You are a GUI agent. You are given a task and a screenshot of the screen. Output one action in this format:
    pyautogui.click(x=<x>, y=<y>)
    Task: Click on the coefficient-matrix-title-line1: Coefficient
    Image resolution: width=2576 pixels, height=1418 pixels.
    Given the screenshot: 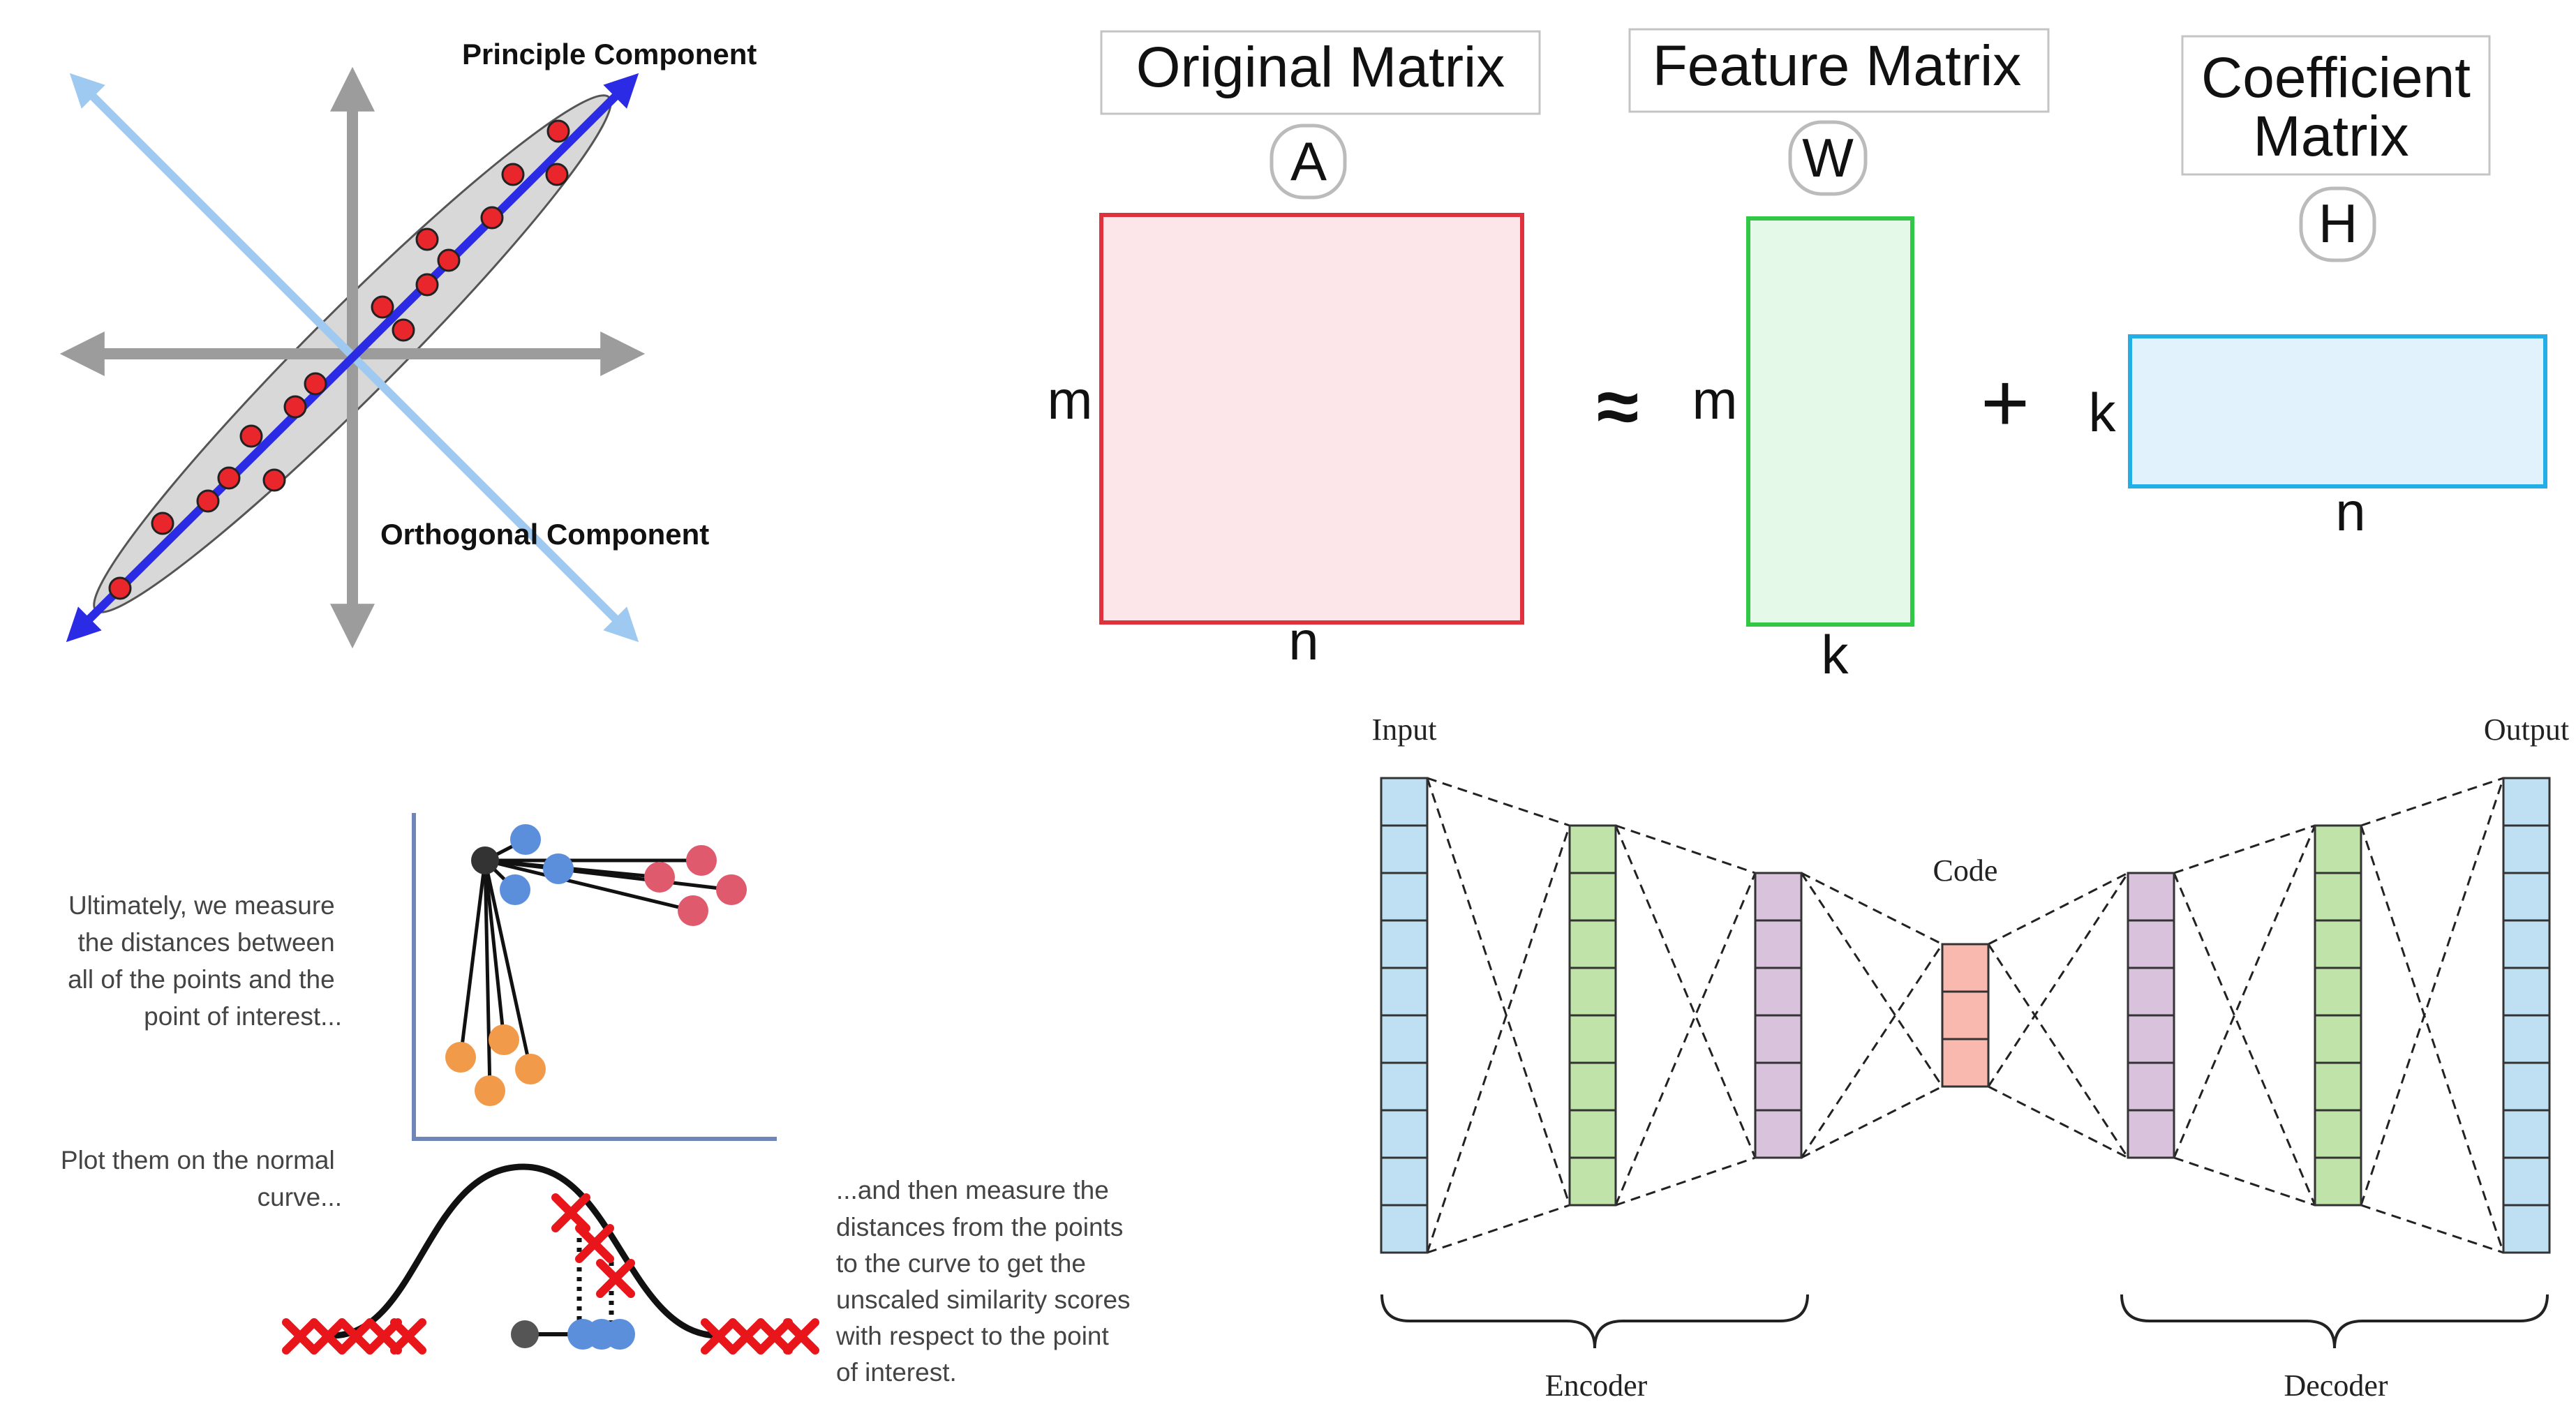 What is the action you would take?
    pyautogui.click(x=2336, y=78)
    